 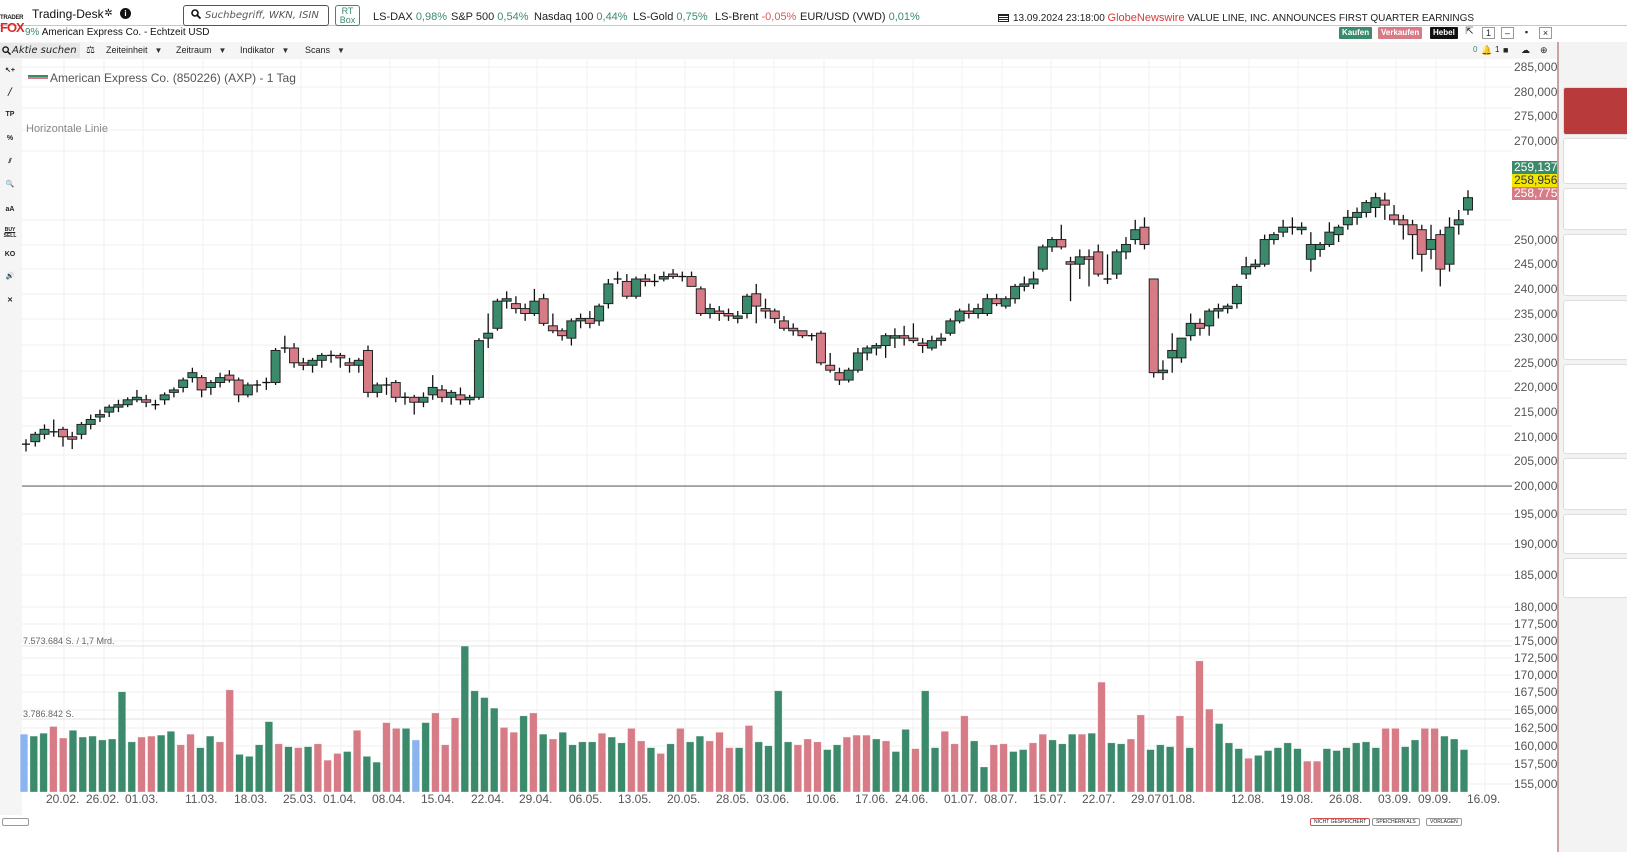 I want to click on x-axis-label: 25.03., so click(x=300, y=799).